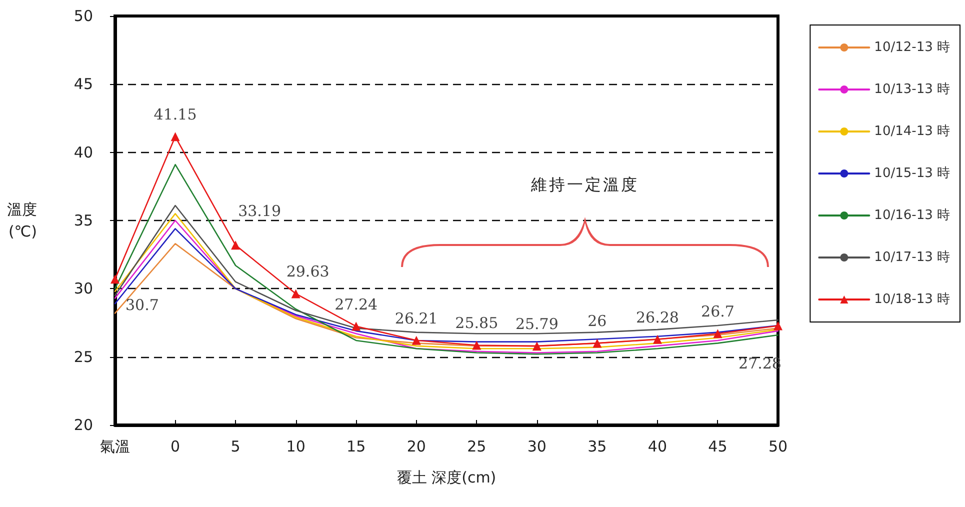 This screenshot has width=965, height=507. Describe the element at coordinates (536, 324) in the screenshot. I see `data-label: 25.79` at that location.